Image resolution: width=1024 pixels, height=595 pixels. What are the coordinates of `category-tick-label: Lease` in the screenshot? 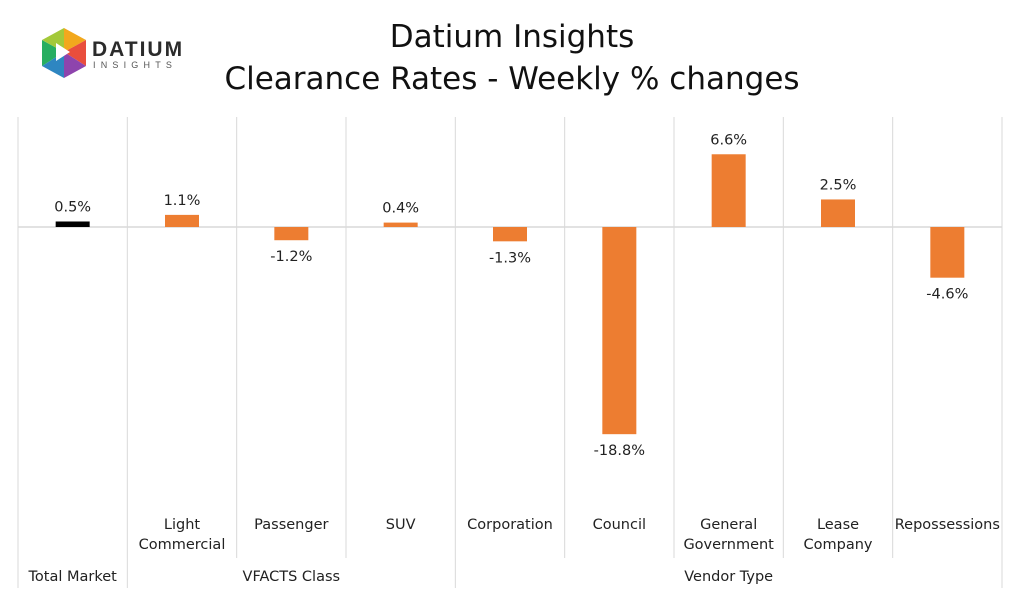 It's located at (838, 525).